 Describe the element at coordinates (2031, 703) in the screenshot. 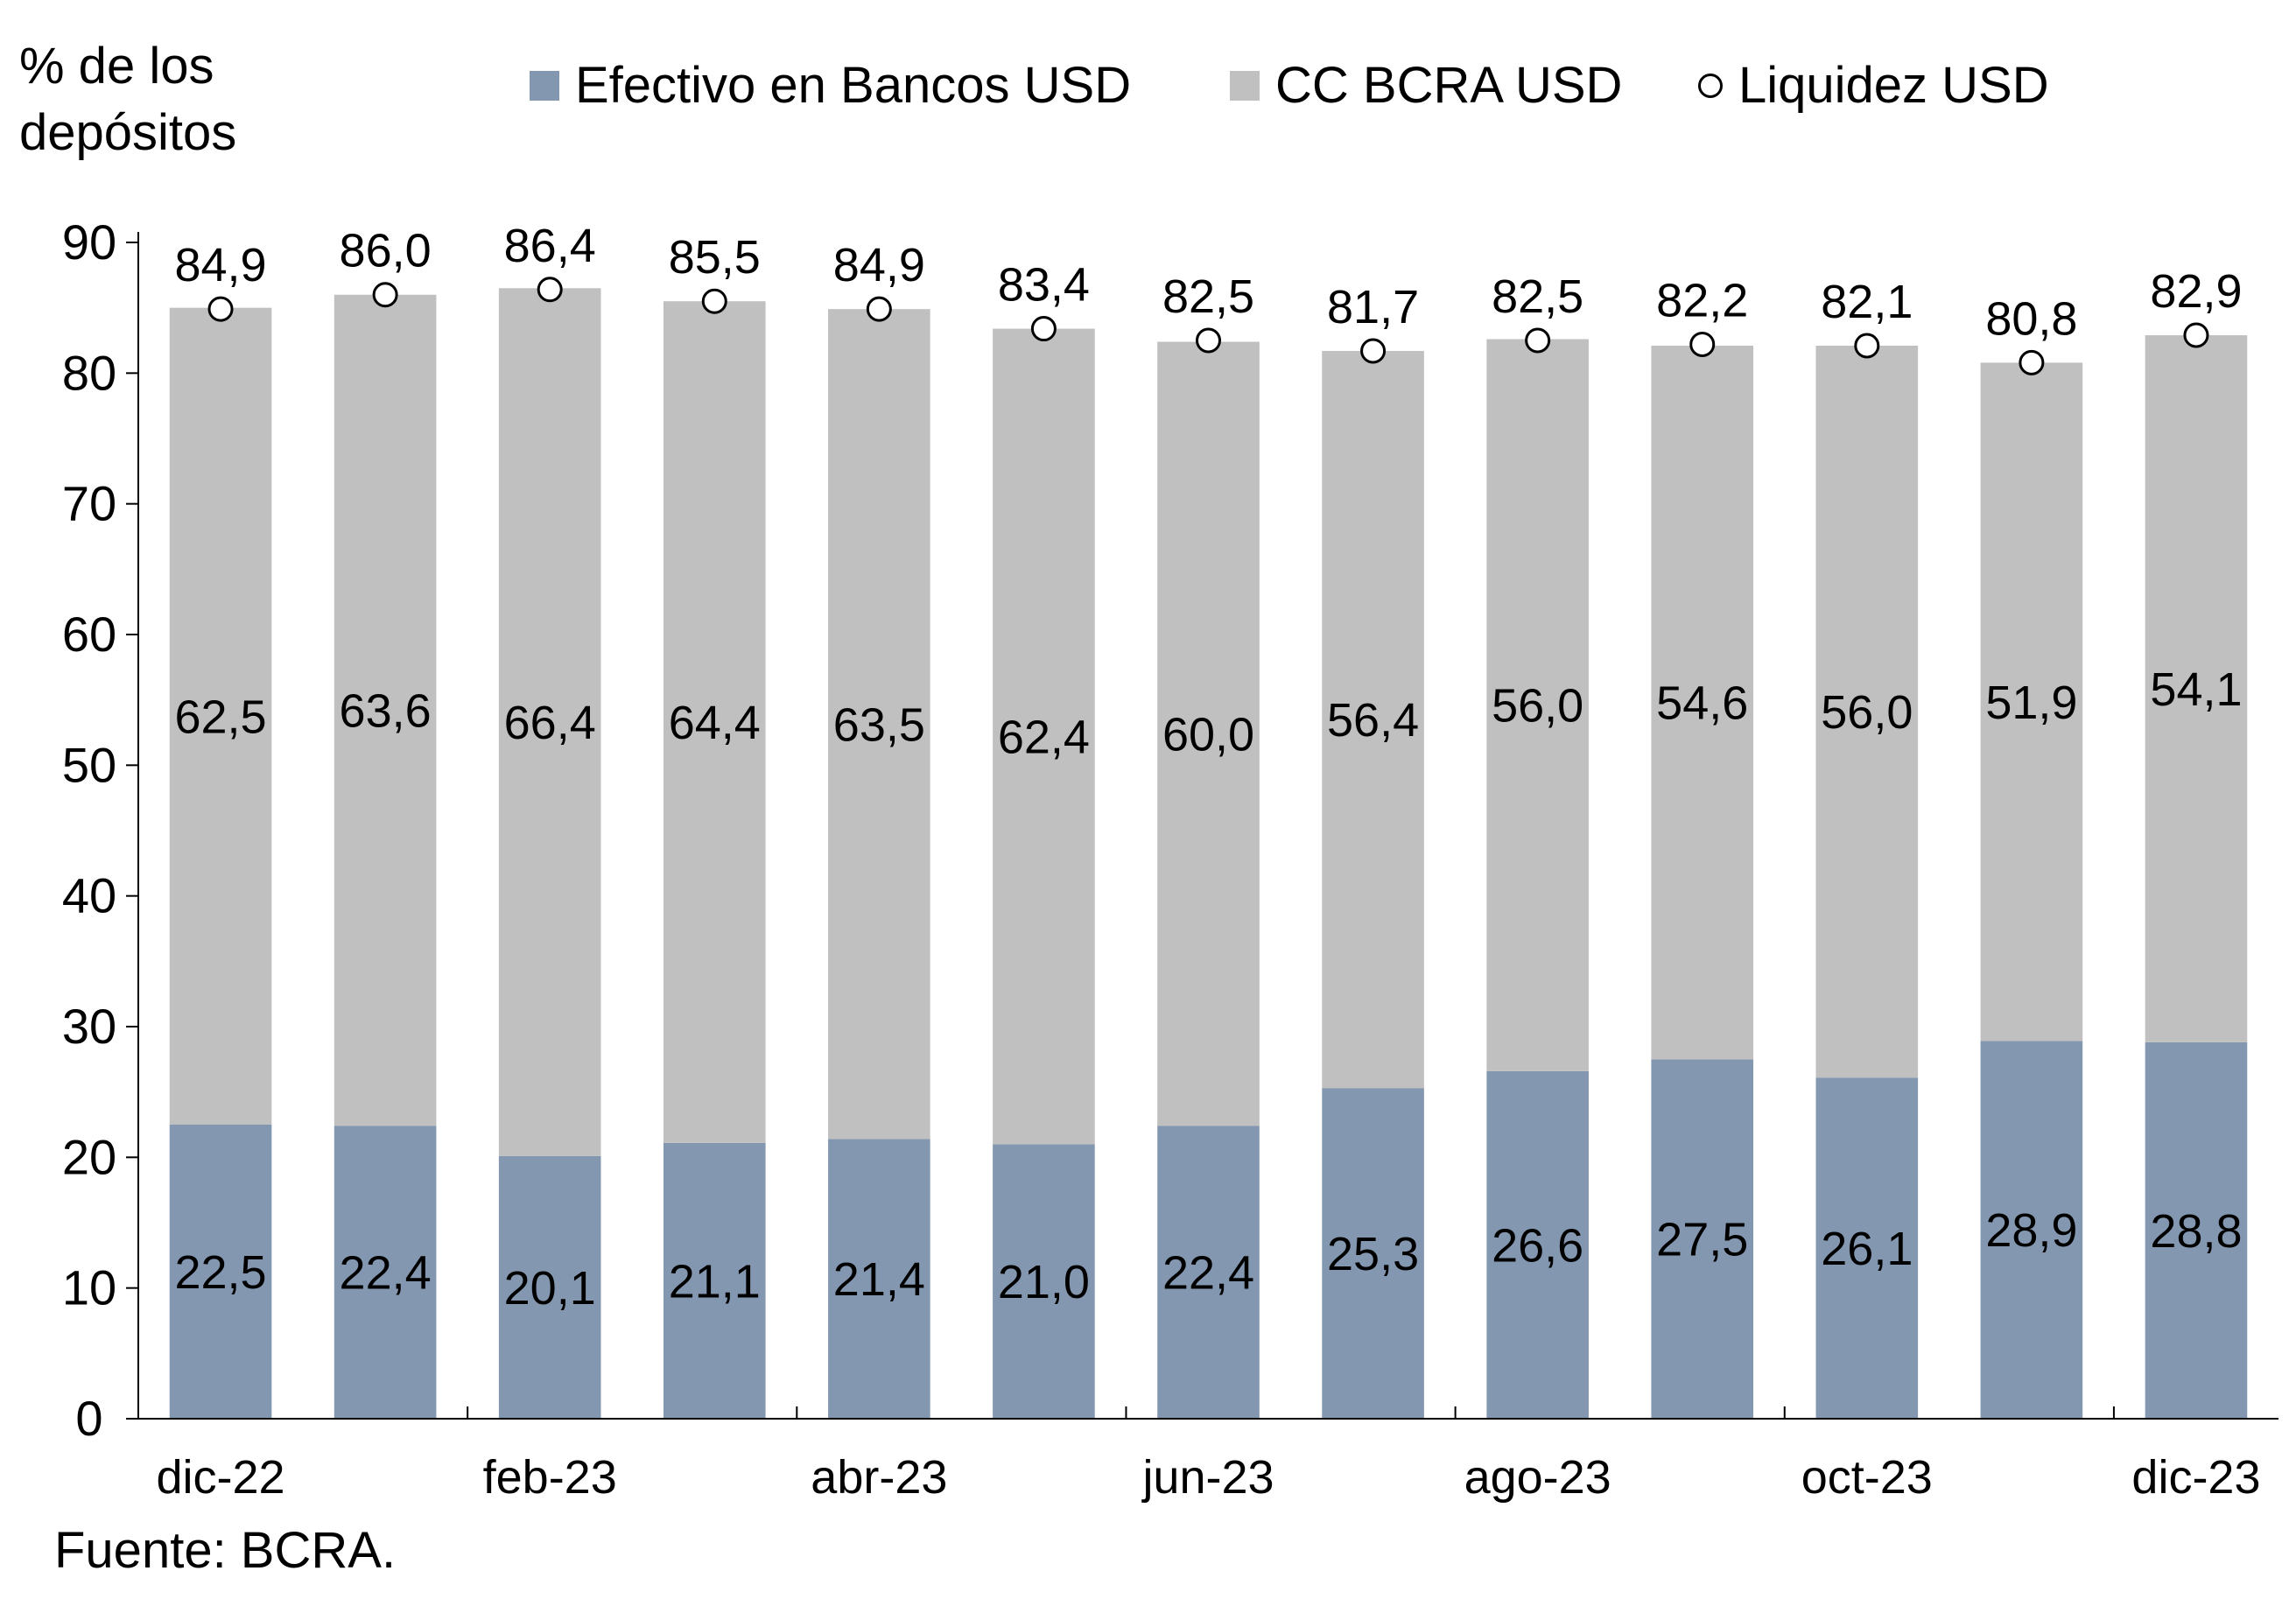

I see `data-label-cc-bcra: 51,9` at that location.